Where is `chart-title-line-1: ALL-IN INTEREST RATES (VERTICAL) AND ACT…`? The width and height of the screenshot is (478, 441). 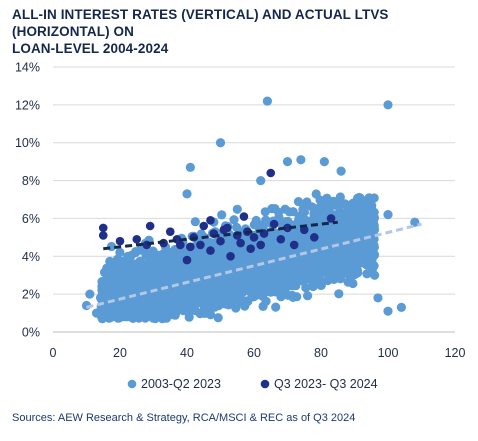 chart-title-line-1: ALL-IN INTEREST RATES (VERTICAL) AND ACT… is located at coordinates (200, 23).